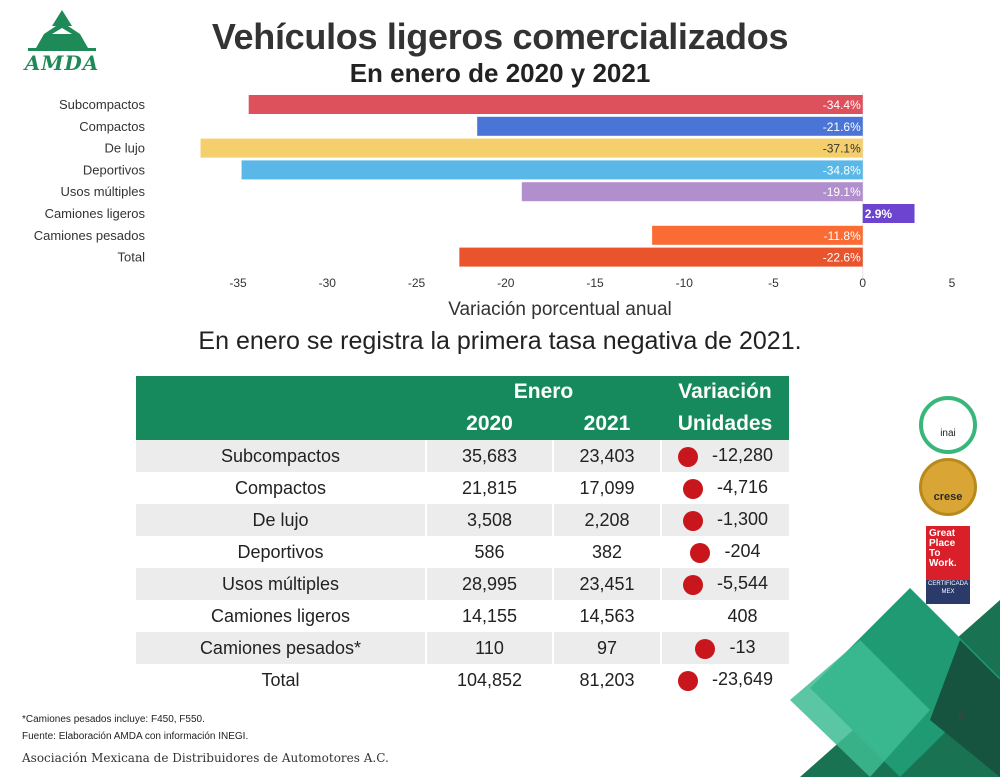 The height and width of the screenshot is (777, 1000). Describe the element at coordinates (489, 456) in the screenshot. I see `row-2020: 35,683` at that location.